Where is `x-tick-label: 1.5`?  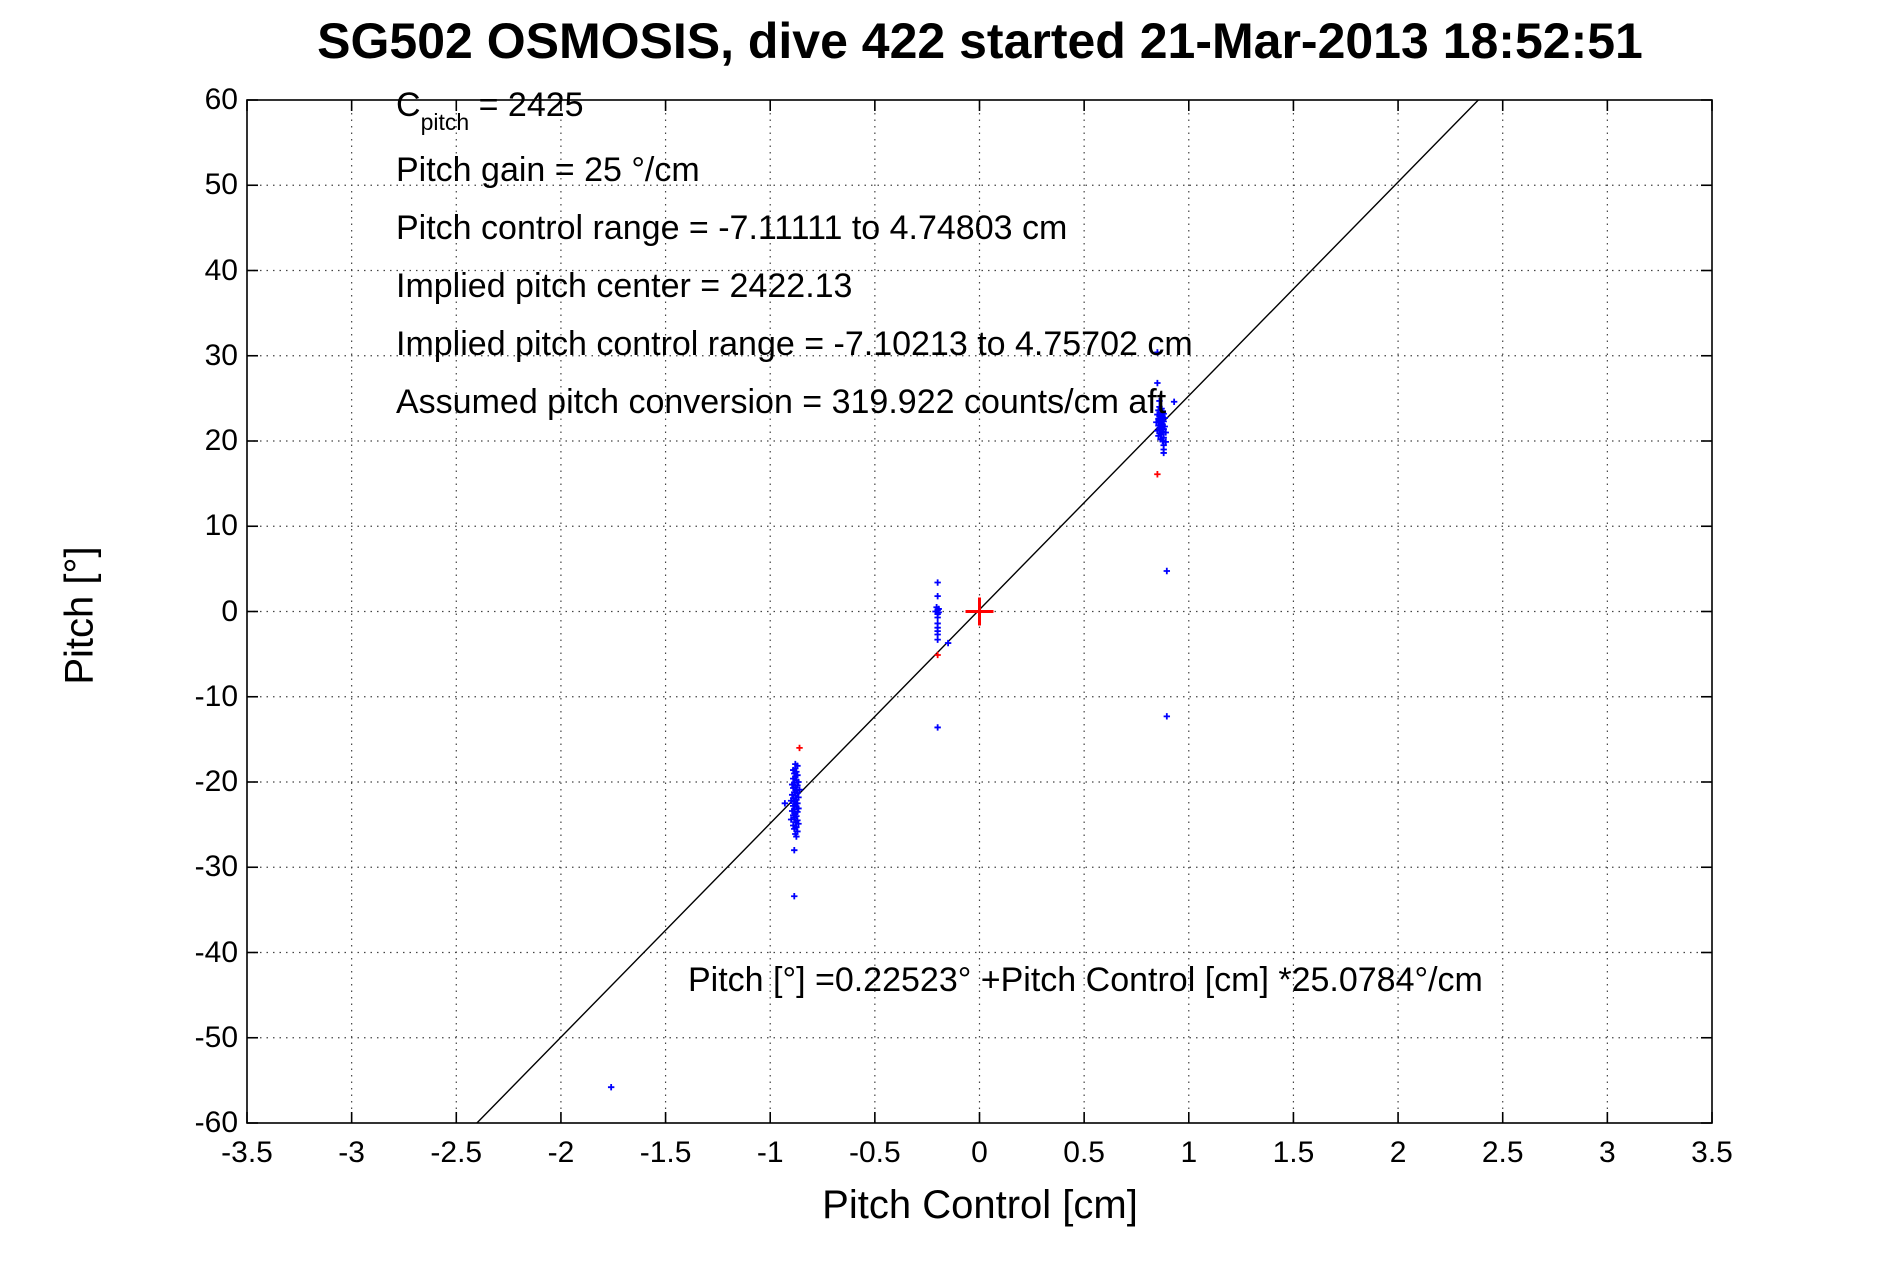
x-tick-label: 1.5 is located at coordinates (1293, 1152).